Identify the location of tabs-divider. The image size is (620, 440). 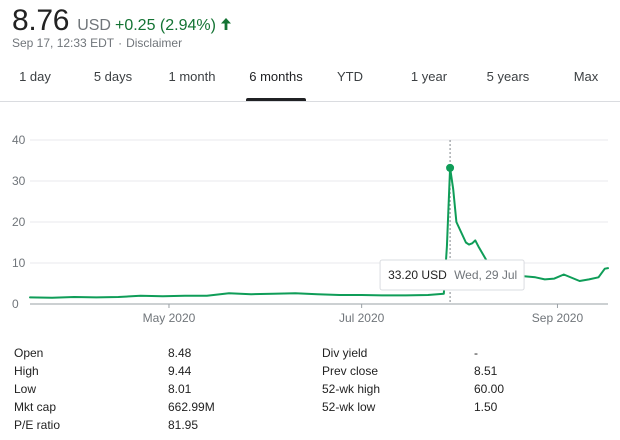
(310, 101).